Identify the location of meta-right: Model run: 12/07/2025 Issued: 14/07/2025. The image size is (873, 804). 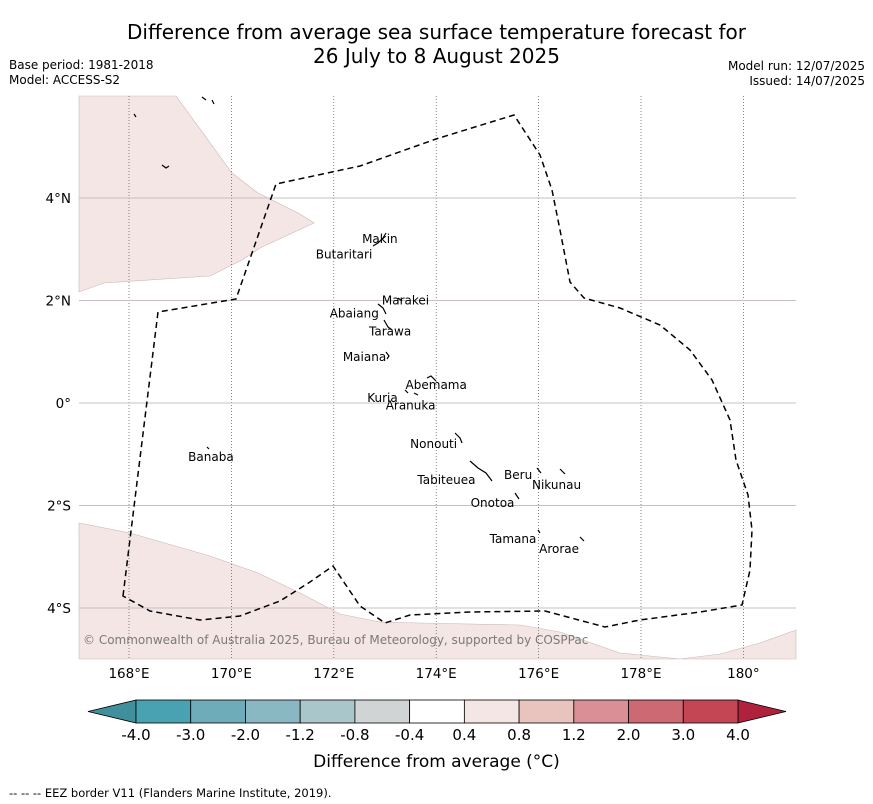
(796, 74).